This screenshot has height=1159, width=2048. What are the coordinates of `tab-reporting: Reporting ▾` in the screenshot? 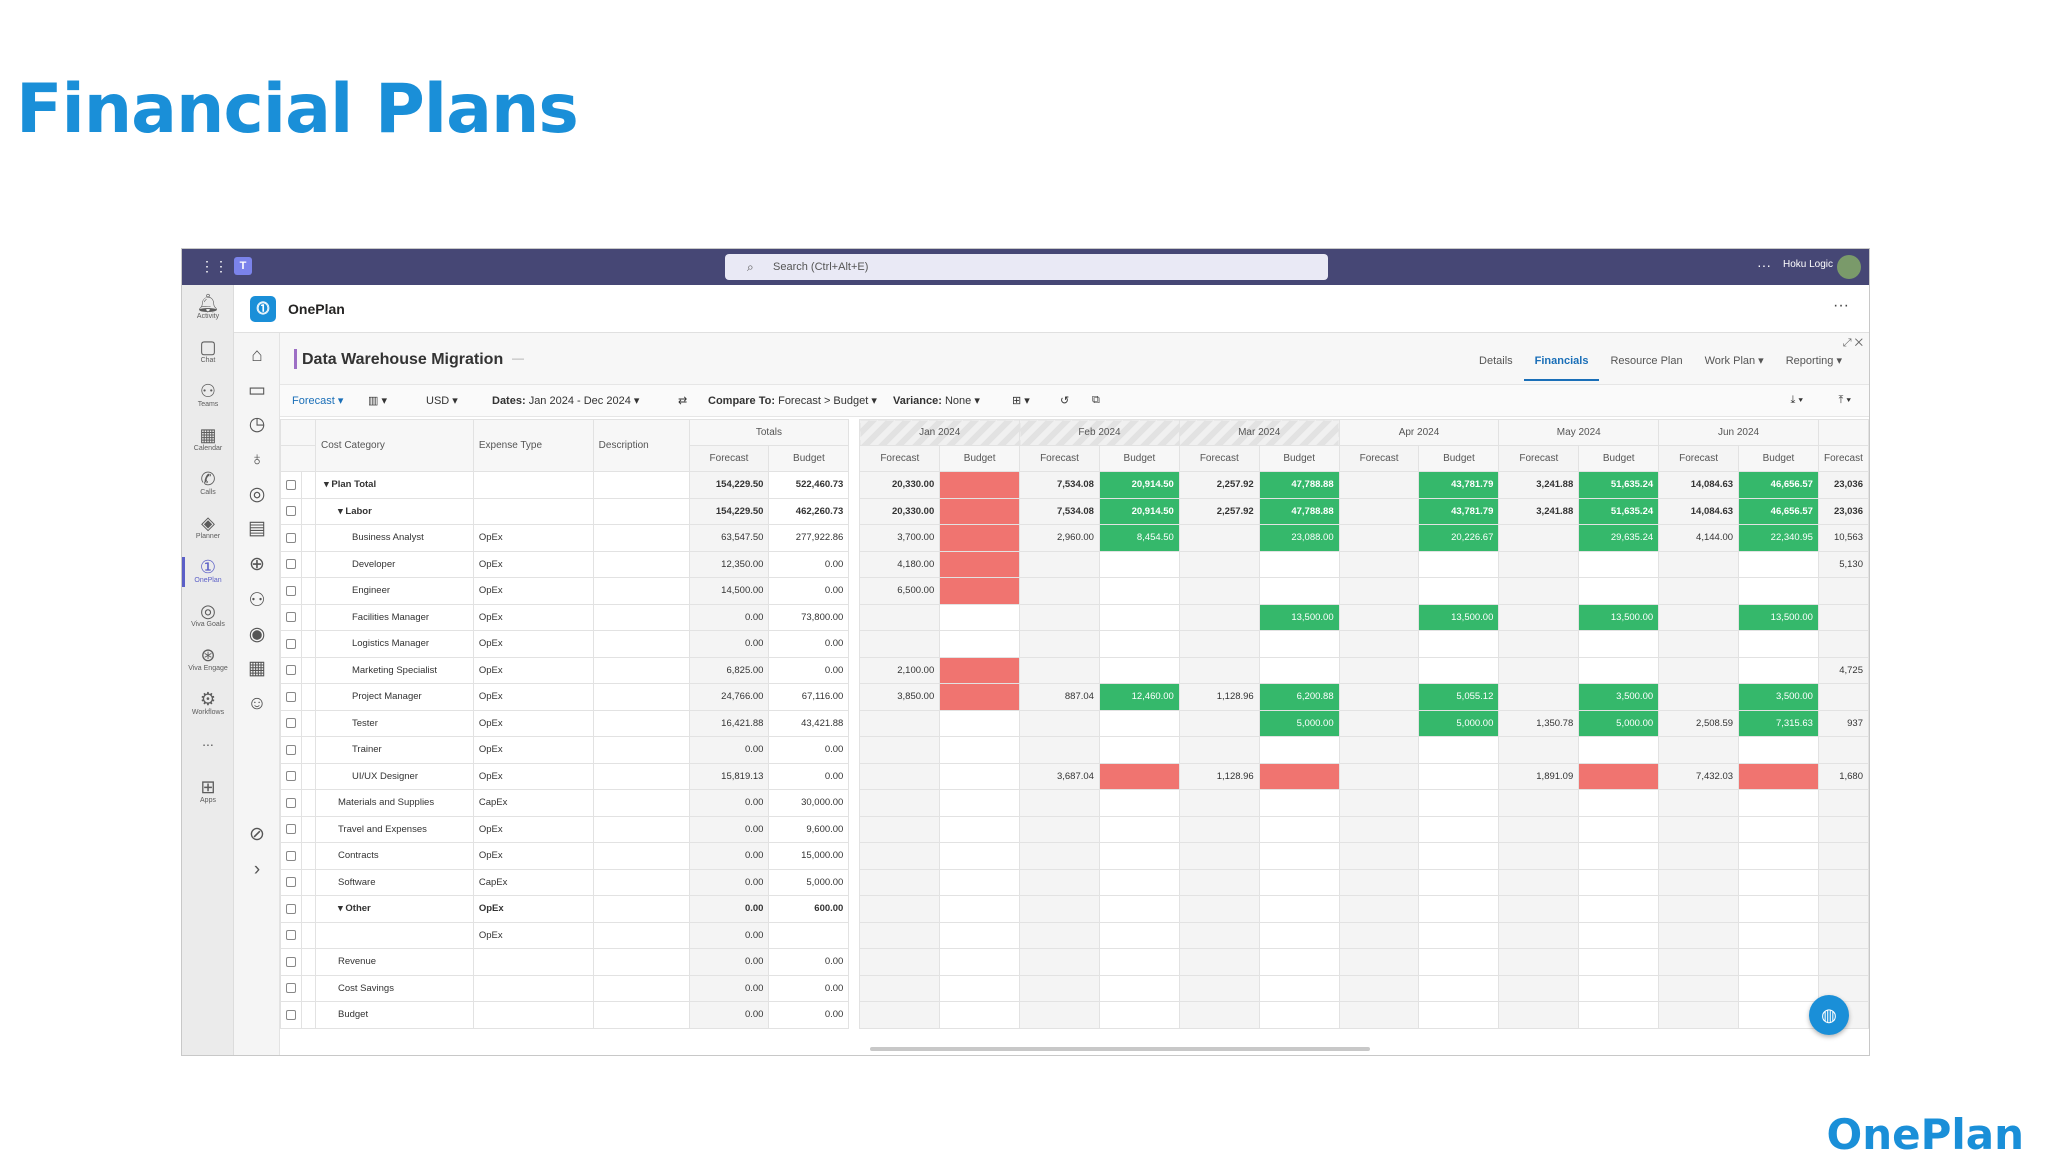 It's located at (1813, 361).